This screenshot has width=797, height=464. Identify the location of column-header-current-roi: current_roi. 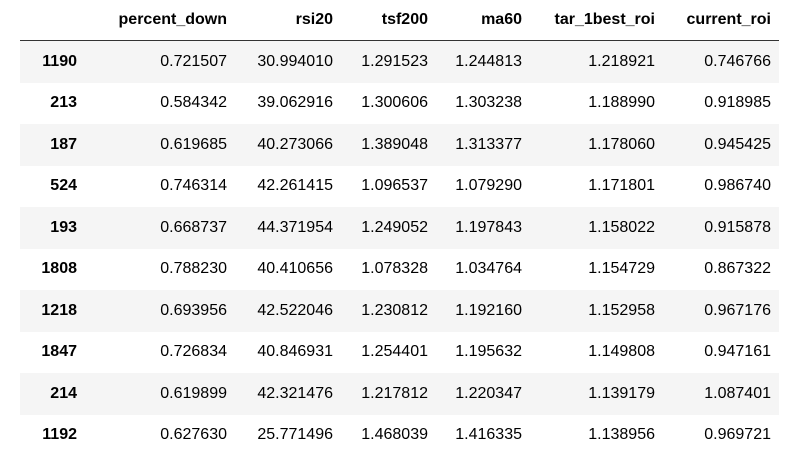
(721, 20).